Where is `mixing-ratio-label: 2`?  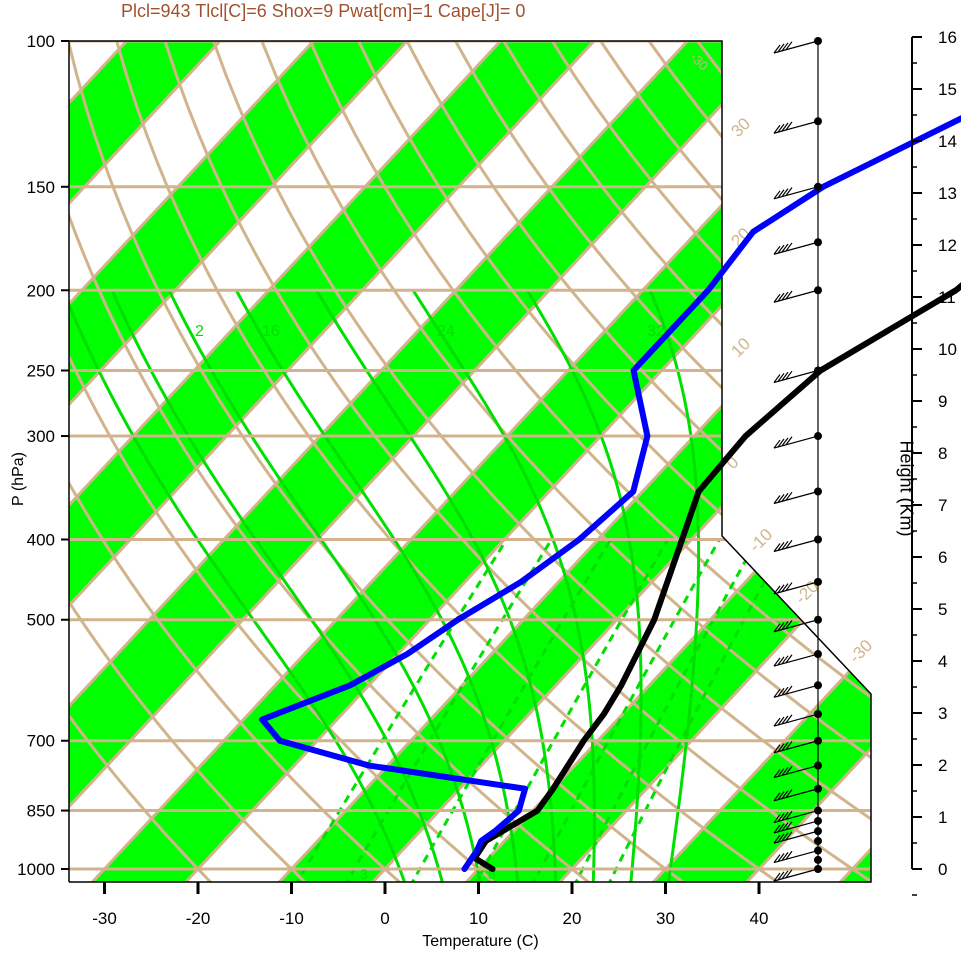 mixing-ratio-label: 2 is located at coordinates (199, 331).